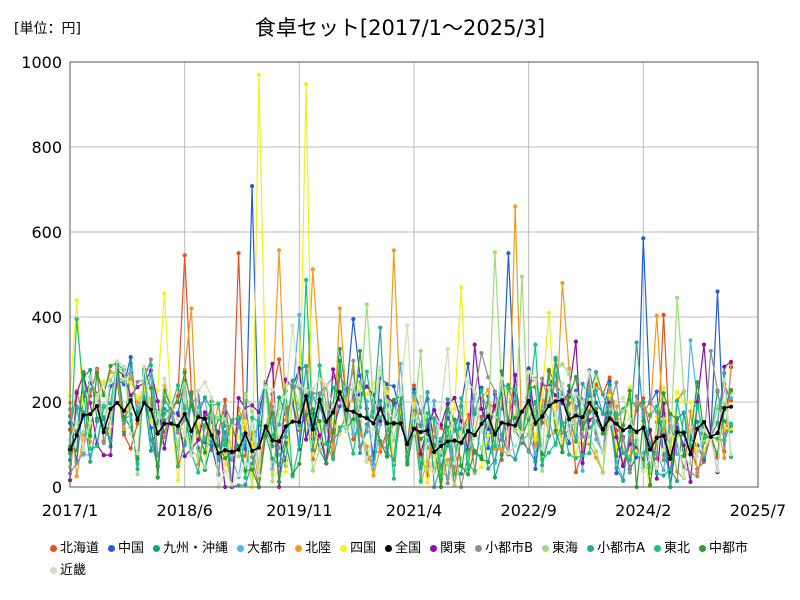 The image size is (800, 600). Describe the element at coordinates (68, 571) in the screenshot. I see `legend-item: 近畿` at that location.